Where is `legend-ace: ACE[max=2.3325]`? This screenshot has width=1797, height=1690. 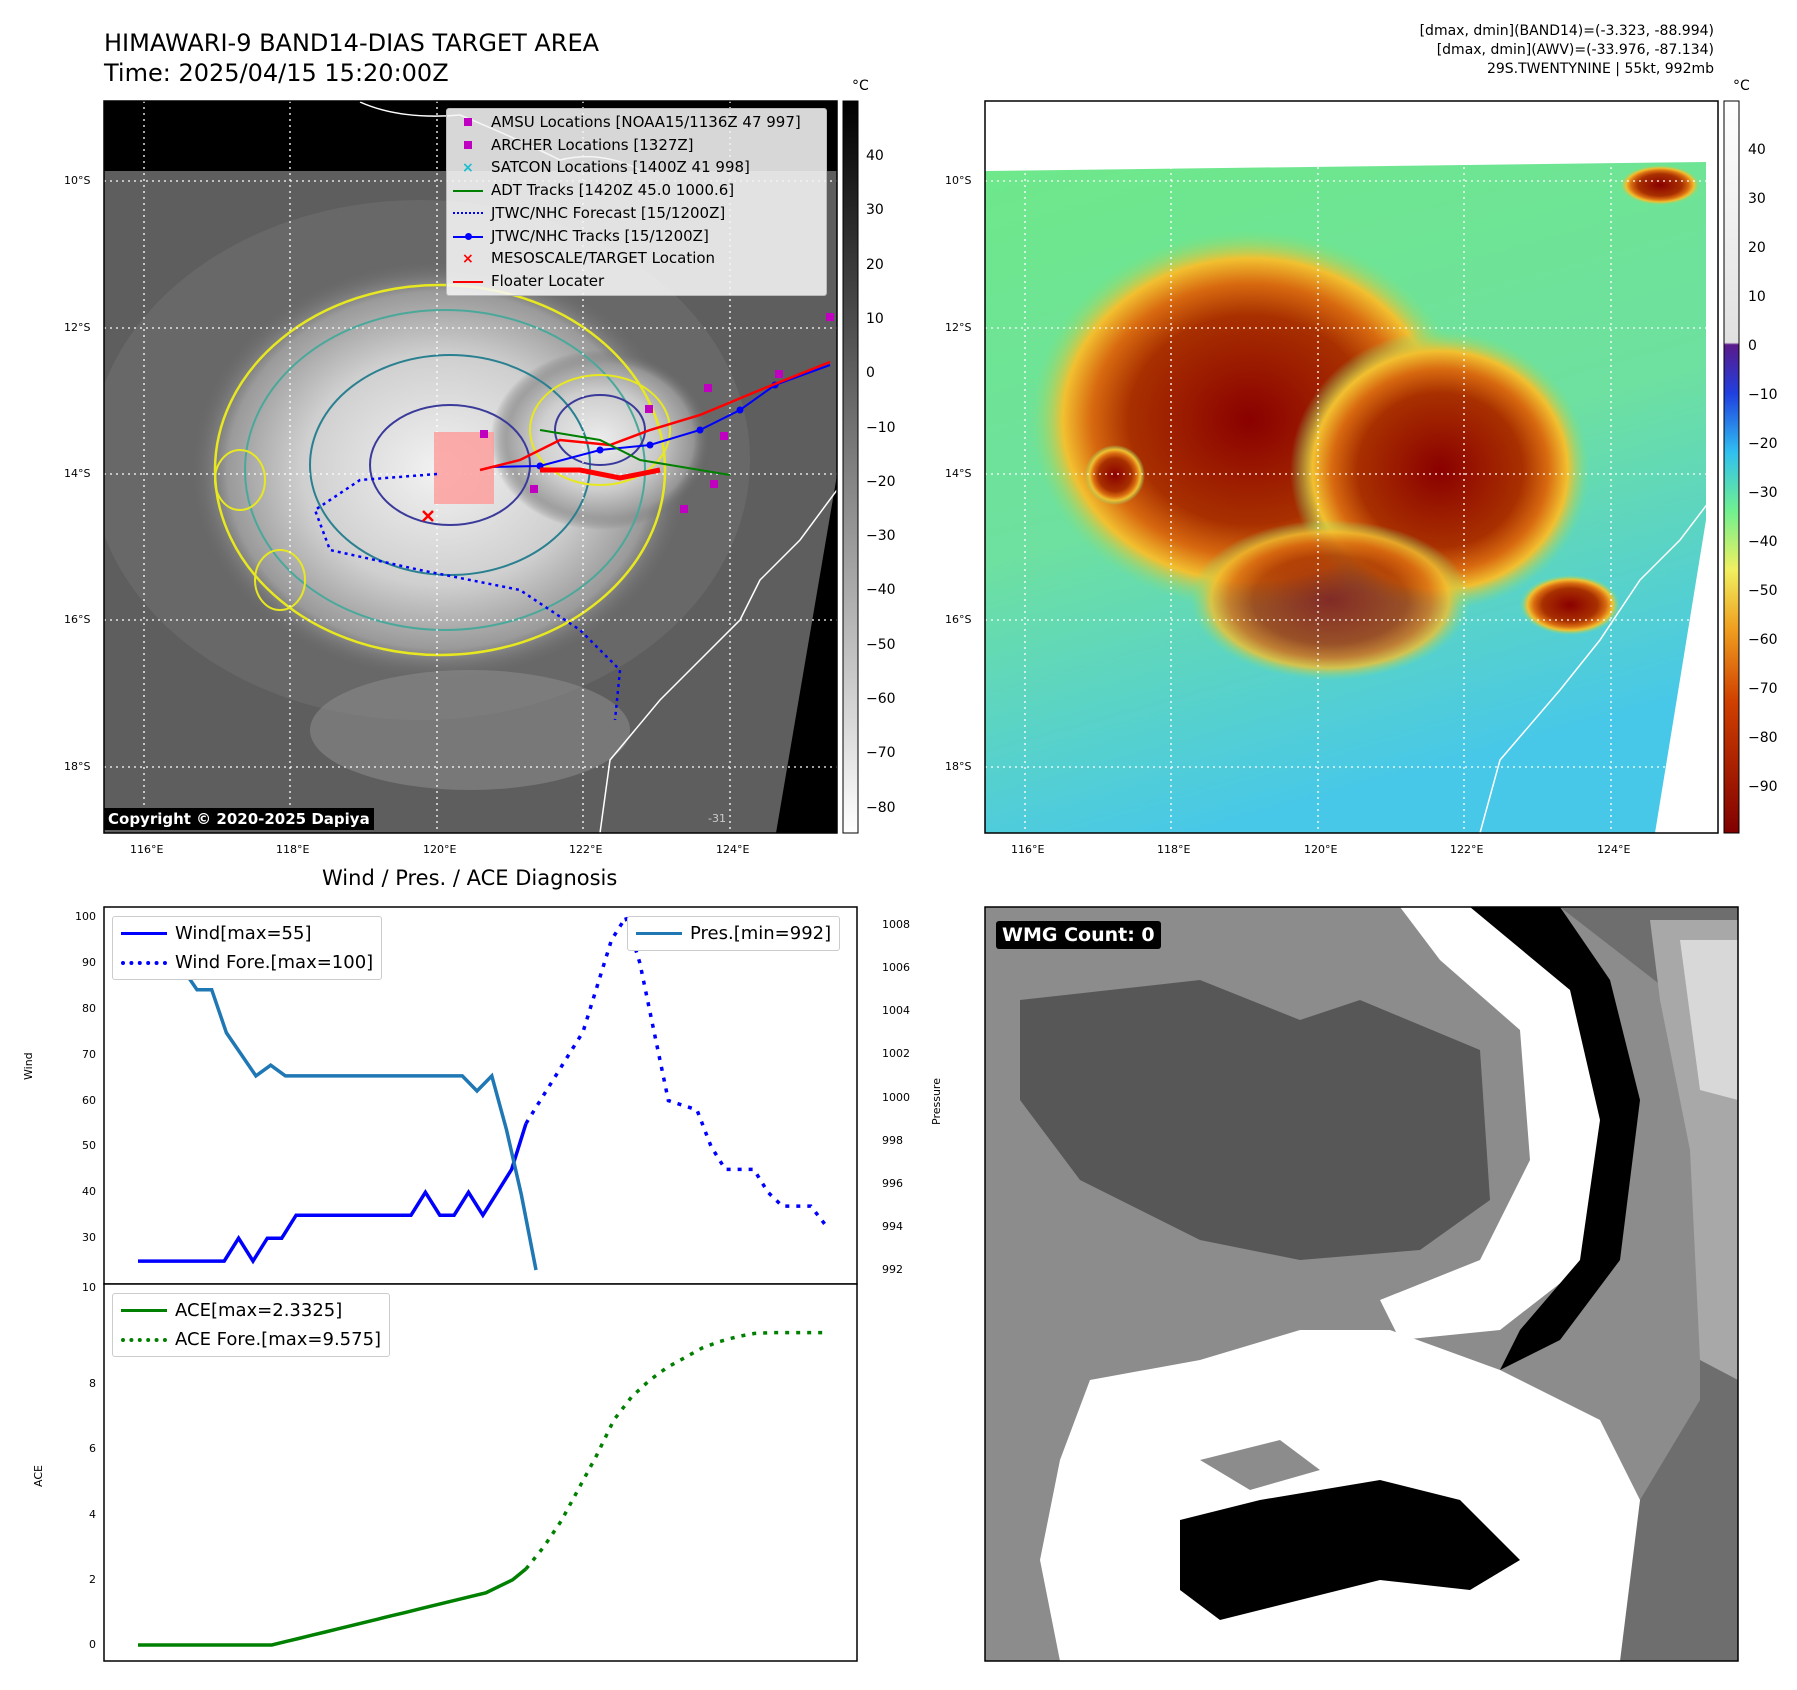
legend-ace: ACE[max=2.3325] is located at coordinates (251, 1310).